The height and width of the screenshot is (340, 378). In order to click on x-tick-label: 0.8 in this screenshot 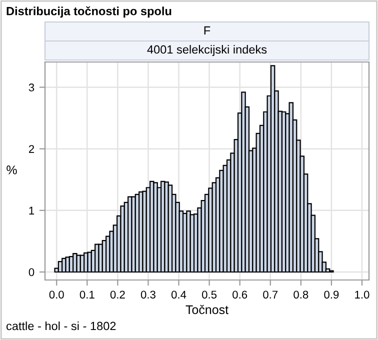, I will do `click(301, 294)`.